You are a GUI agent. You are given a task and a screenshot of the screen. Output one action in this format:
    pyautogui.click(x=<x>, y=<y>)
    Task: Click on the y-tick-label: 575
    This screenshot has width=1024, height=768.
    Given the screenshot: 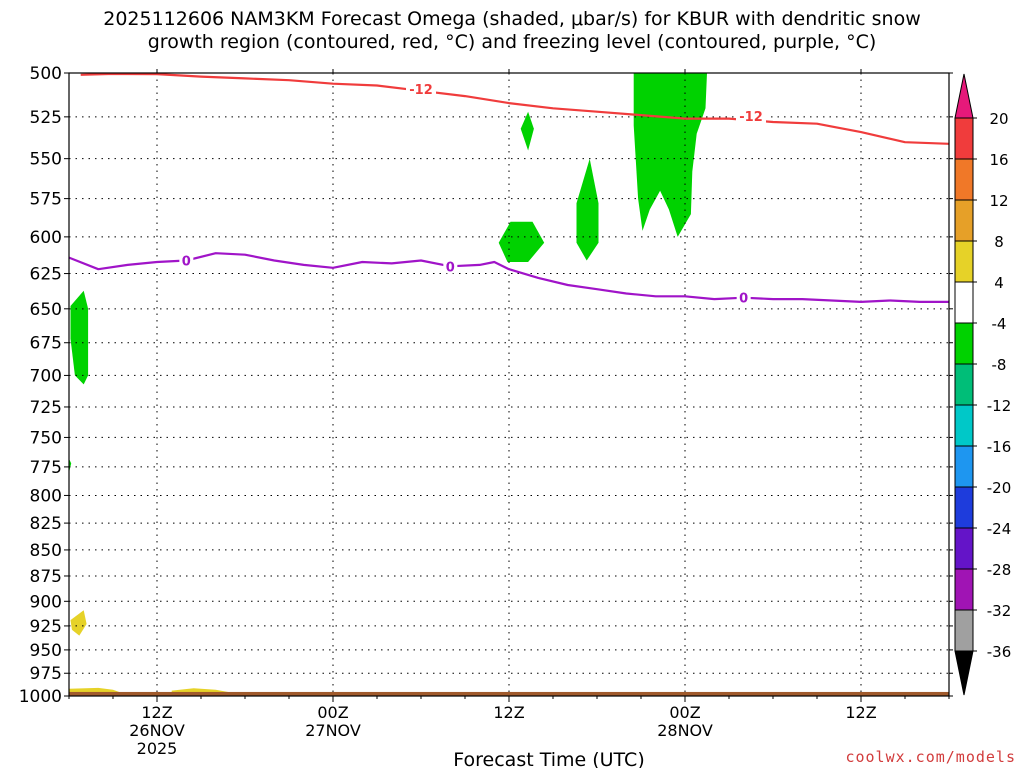 What is the action you would take?
    pyautogui.click(x=46, y=200)
    